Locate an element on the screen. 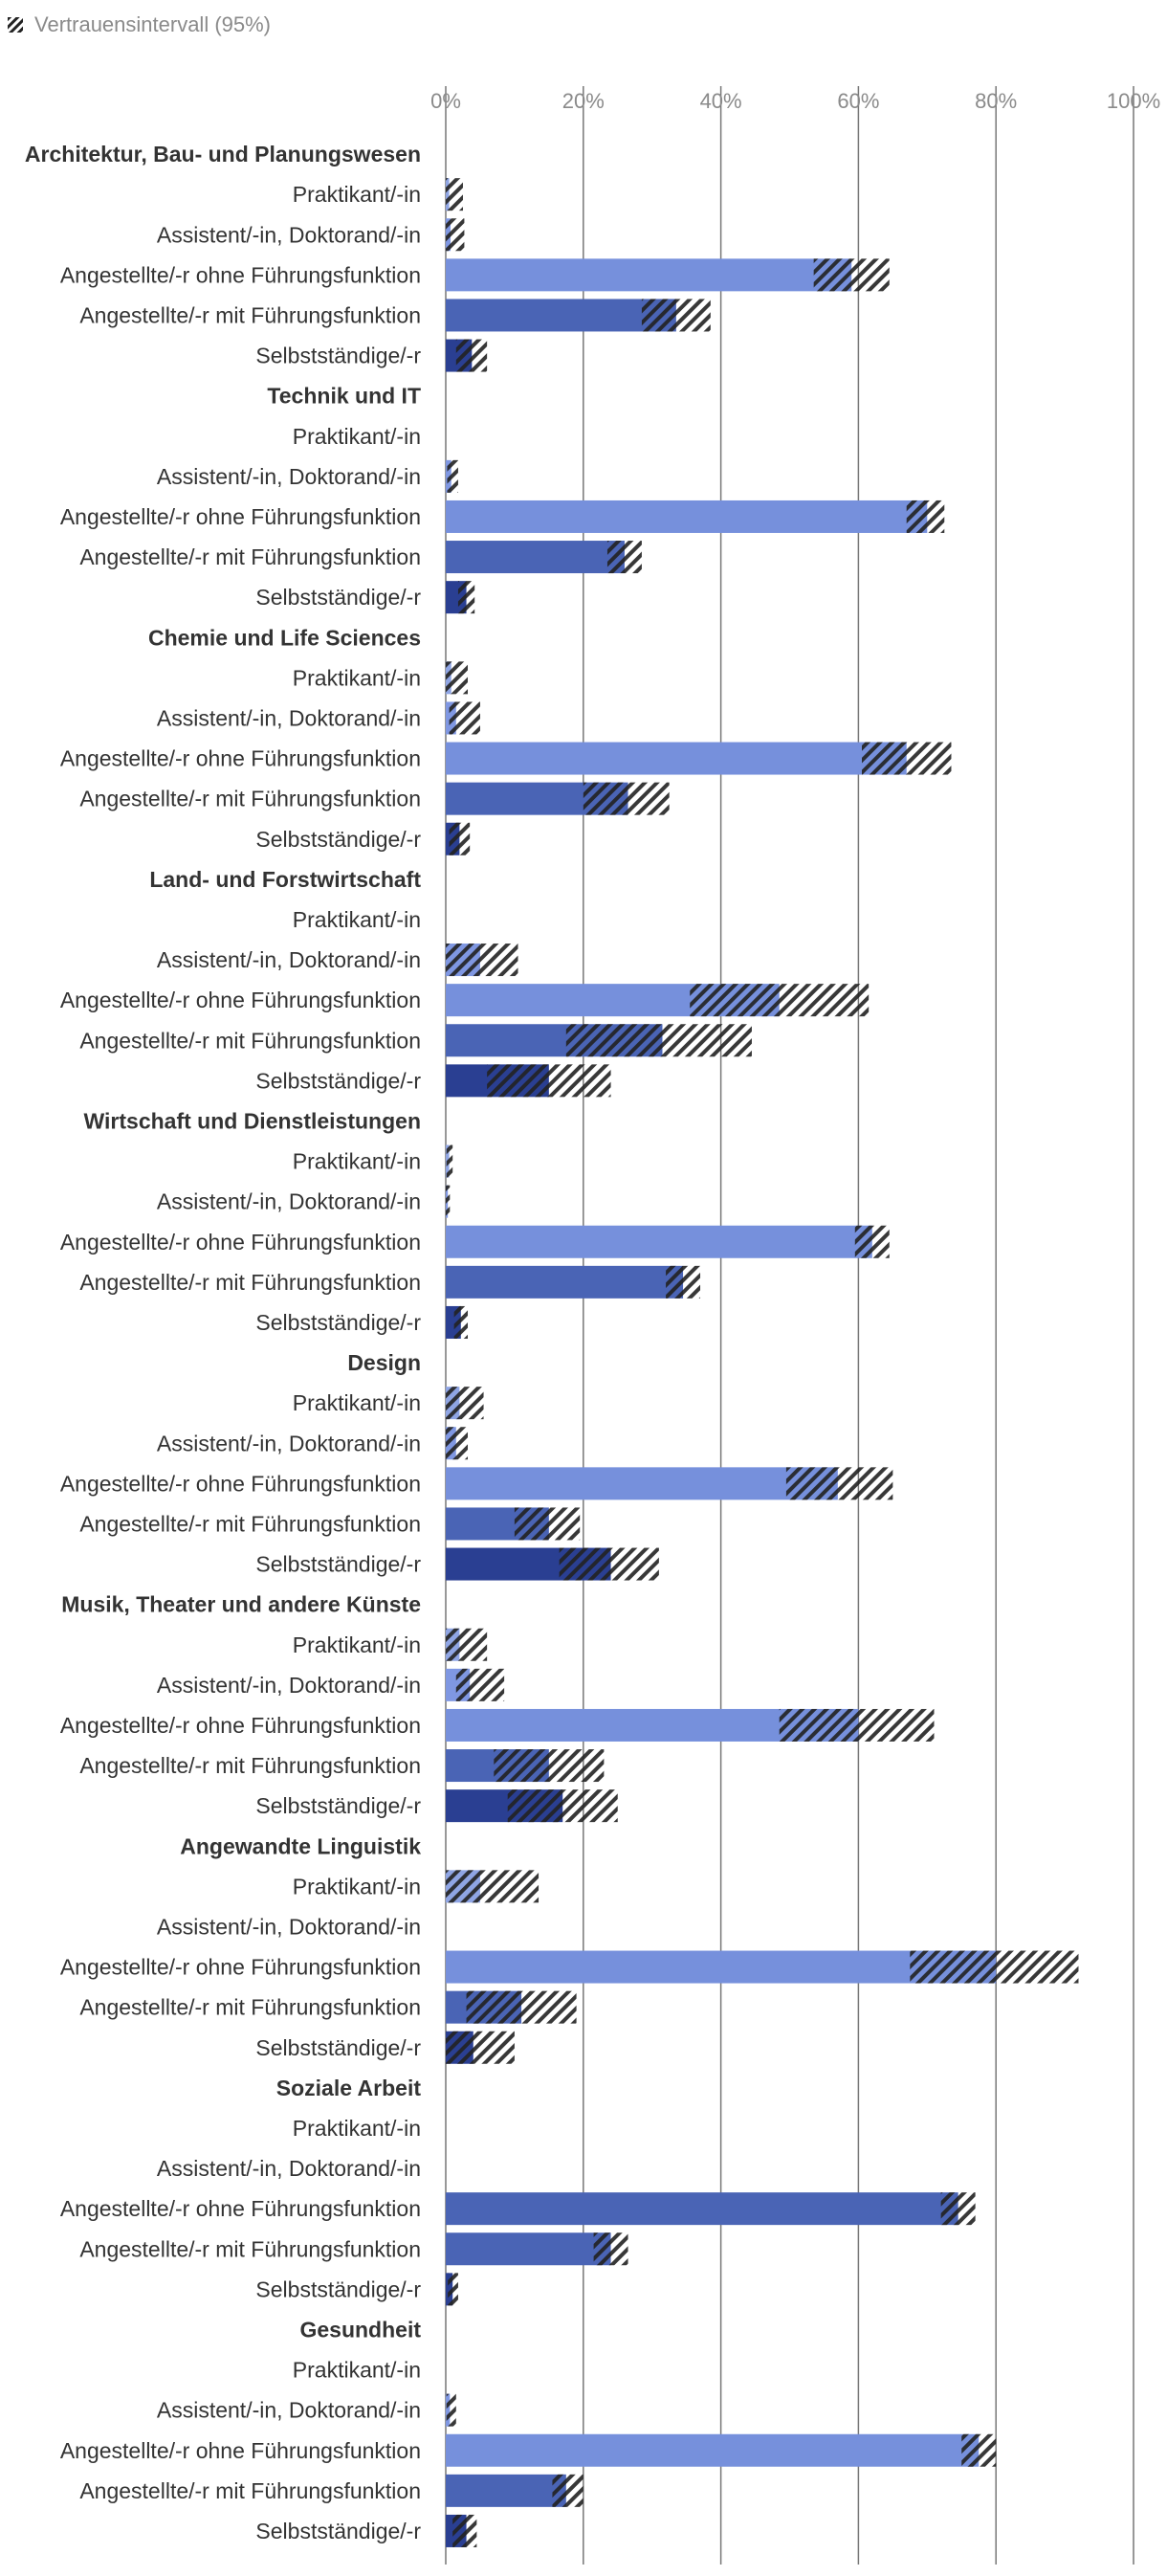  x-tick-label: 40% is located at coordinates (721, 101).